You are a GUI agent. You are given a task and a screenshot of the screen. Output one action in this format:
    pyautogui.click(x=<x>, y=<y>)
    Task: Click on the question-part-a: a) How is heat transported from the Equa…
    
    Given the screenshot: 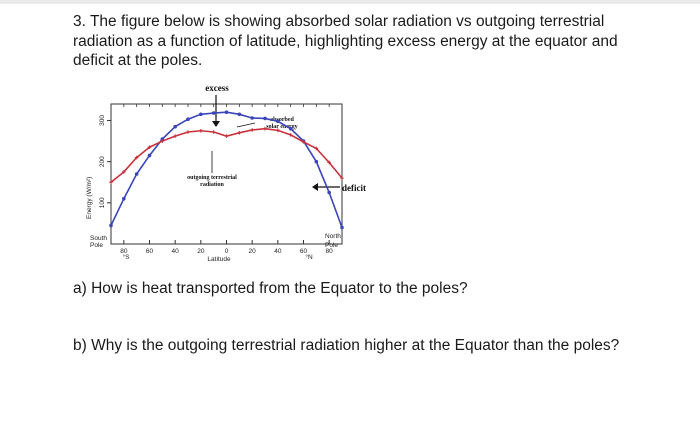 What is the action you would take?
    pyautogui.click(x=270, y=288)
    